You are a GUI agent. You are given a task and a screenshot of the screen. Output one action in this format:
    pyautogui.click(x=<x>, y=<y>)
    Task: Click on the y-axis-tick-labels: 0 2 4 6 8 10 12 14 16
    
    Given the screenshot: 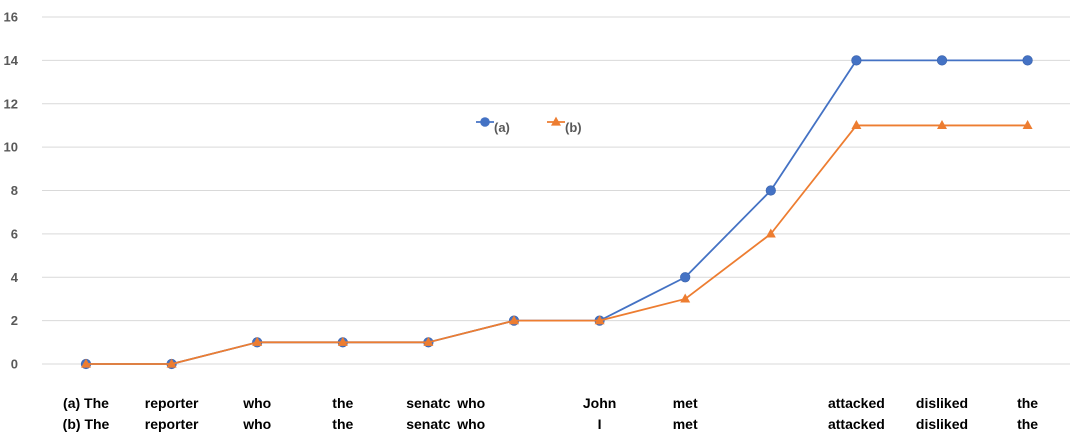 What is the action you would take?
    pyautogui.click(x=11, y=191)
    